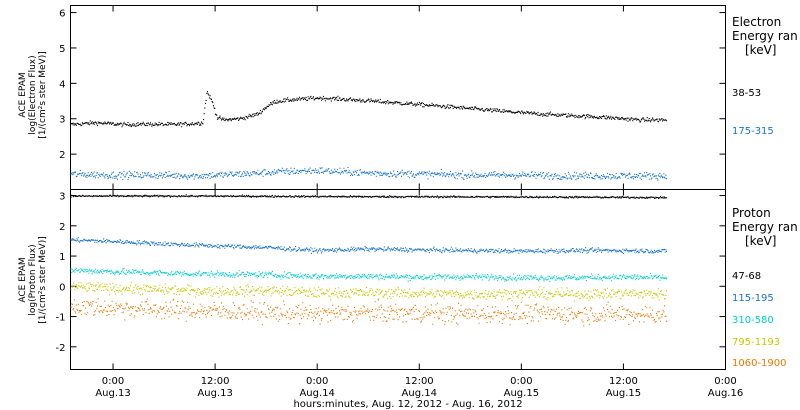 This screenshot has width=800, height=410. Describe the element at coordinates (521, 393) in the screenshot. I see `x-tick-label-date-4: Aug.15` at that location.